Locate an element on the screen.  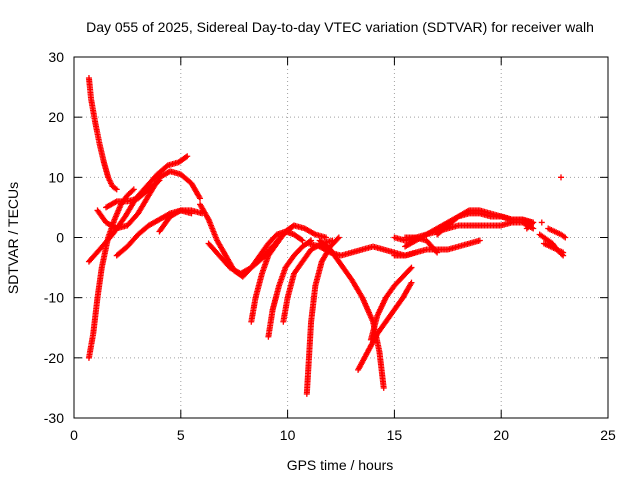
y-tick-label: -10 is located at coordinates (54, 298).